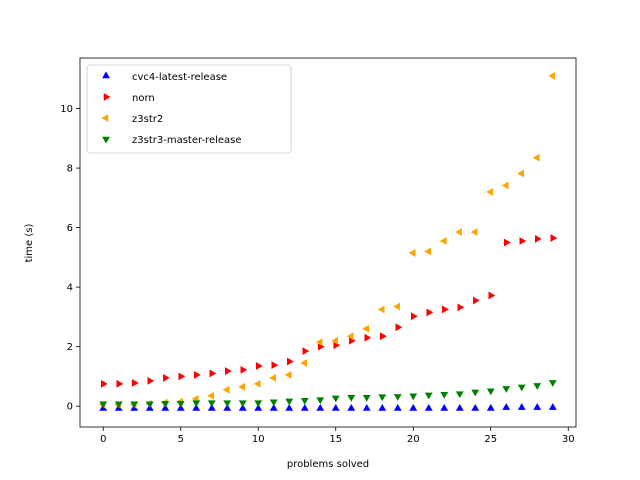 This screenshot has height=480, width=640. I want to click on y-axis-label: time (s), so click(29, 243).